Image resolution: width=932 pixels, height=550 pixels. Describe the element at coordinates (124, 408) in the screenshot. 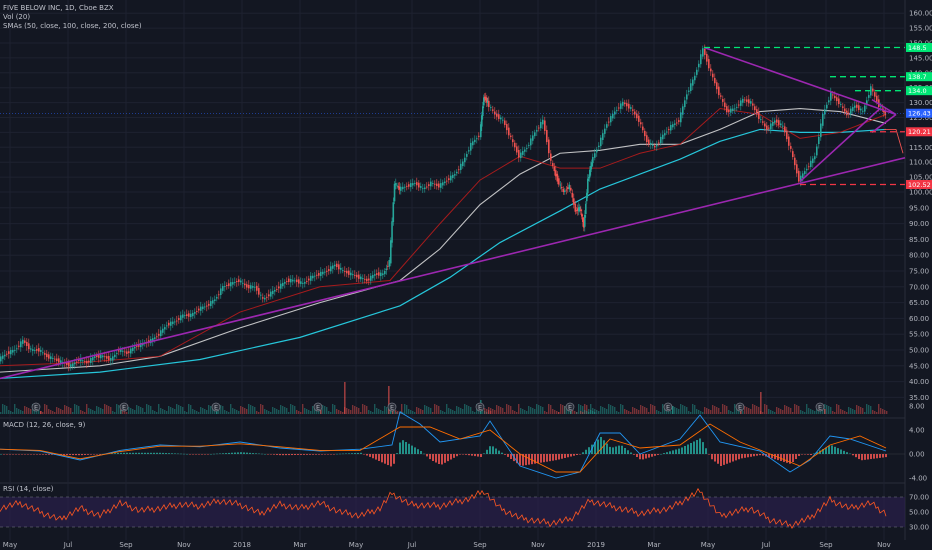

I see `earnings-marker-letter: E` at that location.